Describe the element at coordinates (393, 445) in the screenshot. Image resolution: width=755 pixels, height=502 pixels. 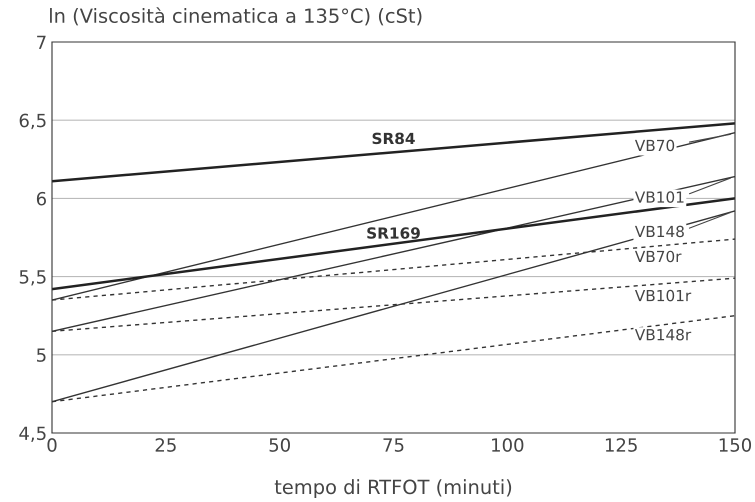
I see `x-tick-label: 75` at that location.